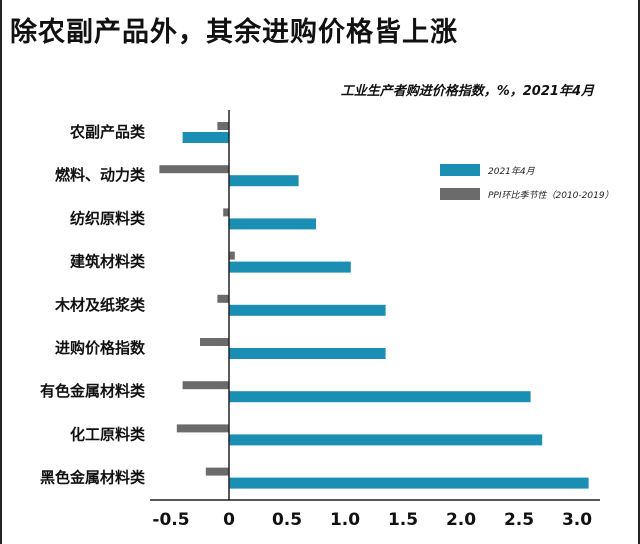  Describe the element at coordinates (108, 434) in the screenshot. I see `category-label: 化工原料类` at that location.